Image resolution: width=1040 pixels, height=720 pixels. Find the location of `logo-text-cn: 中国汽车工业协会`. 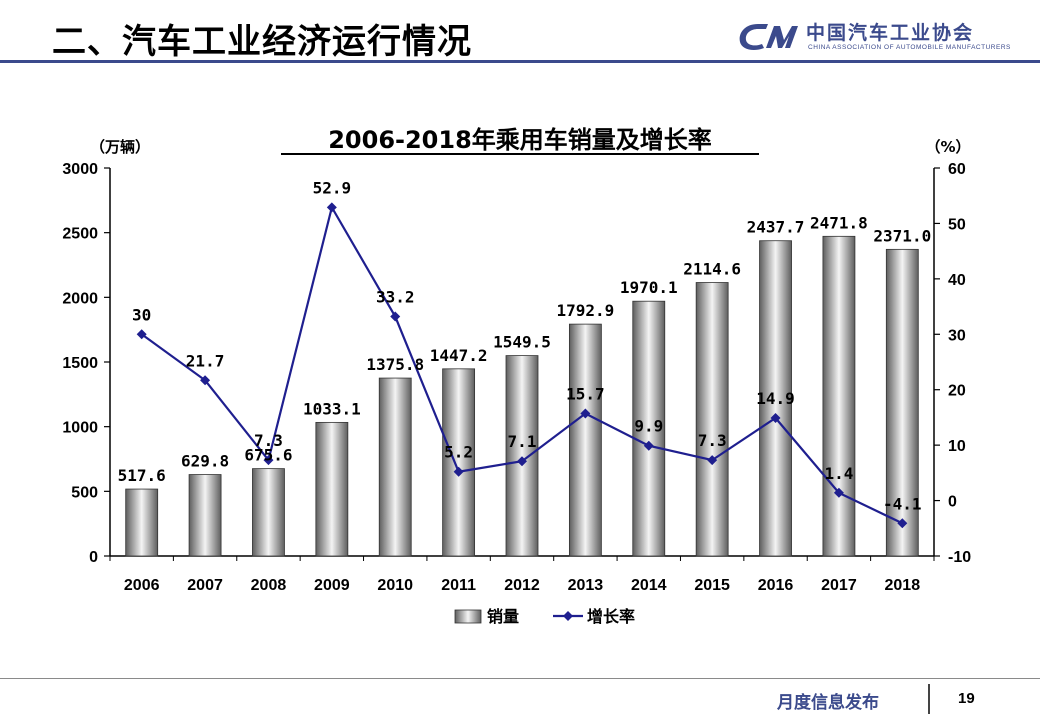

logo-text-cn: 中国汽车工业协会 is located at coordinates (890, 33).